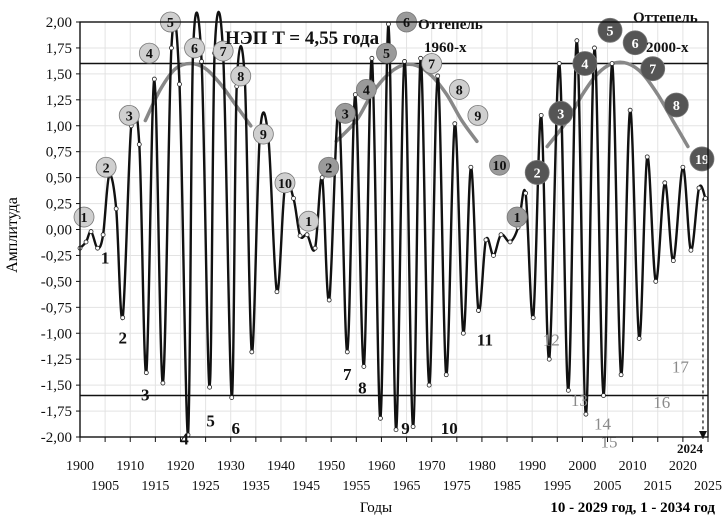  What do you see at coordinates (59, 101) in the screenshot?
I see `y-tick-label: 1,25` at bounding box center [59, 101].